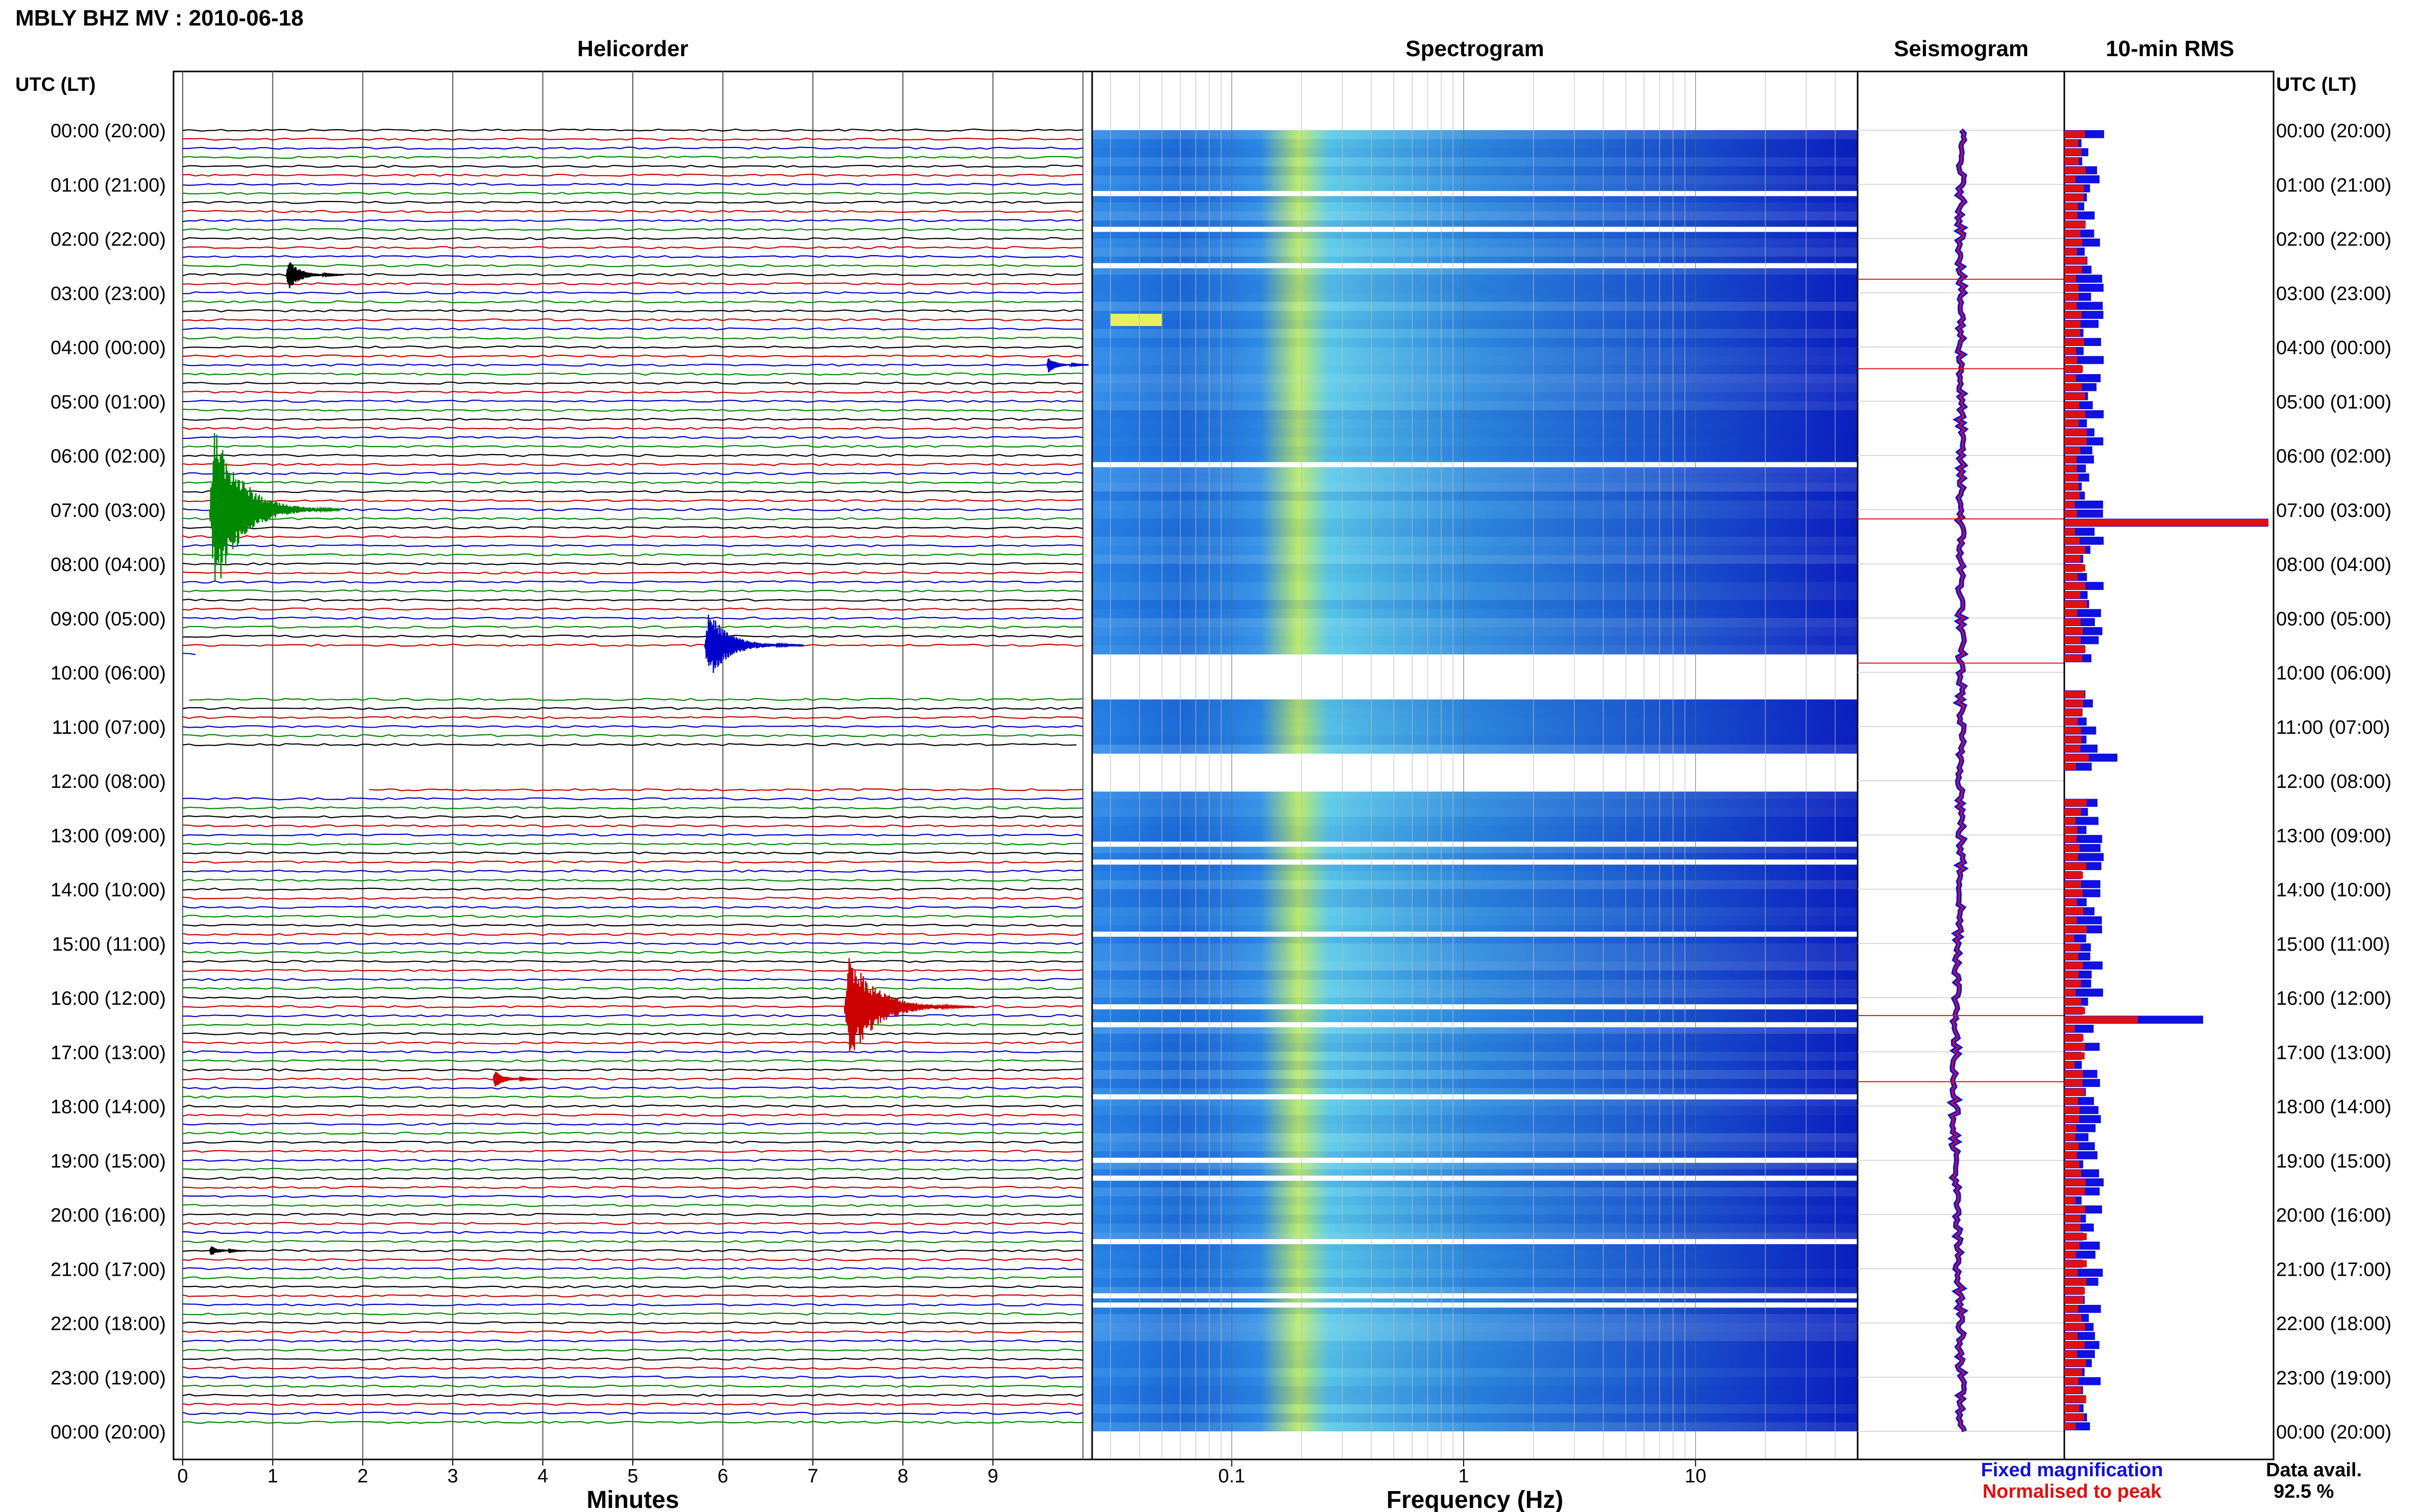  Describe the element at coordinates (108, 456) in the screenshot. I see `y-tick-label: 06:00 (02:00)` at that location.